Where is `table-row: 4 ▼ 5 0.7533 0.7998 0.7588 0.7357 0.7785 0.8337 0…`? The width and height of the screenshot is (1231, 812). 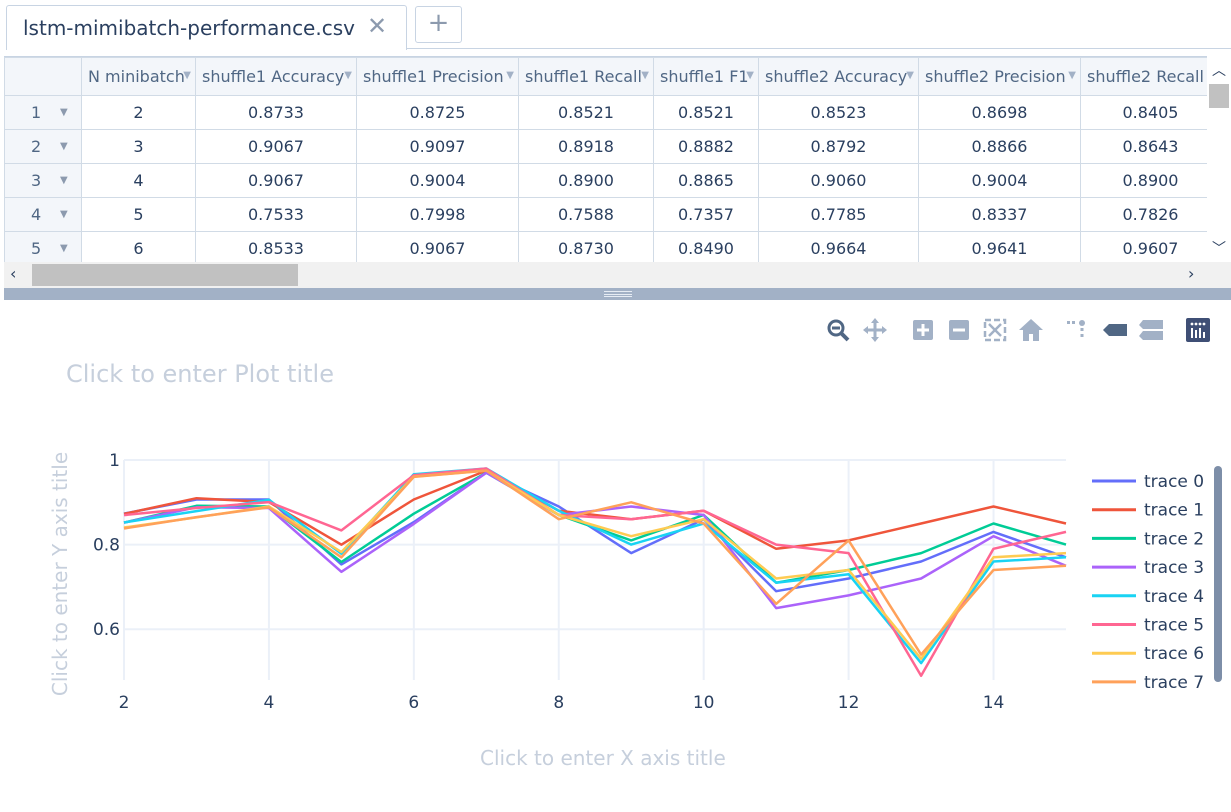
table-row: 4 ▼ 5 0.7533 0.7998 0.7588 0.7357 0.7785 0.8337 0… is located at coordinates (612, 214).